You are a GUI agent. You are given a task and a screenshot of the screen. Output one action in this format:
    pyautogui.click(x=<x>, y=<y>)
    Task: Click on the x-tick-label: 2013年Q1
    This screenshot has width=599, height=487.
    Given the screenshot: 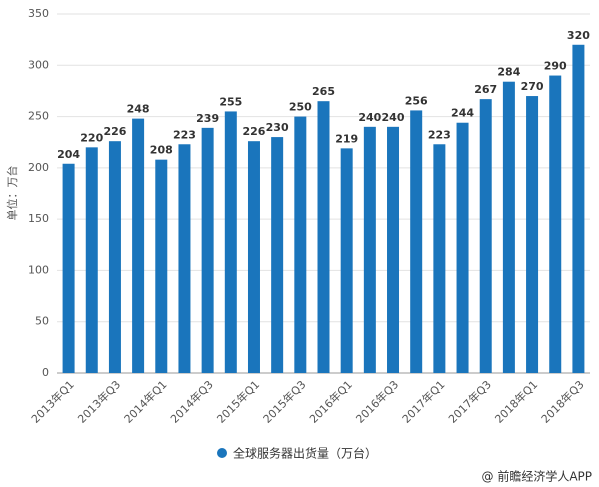 What is the action you would take?
    pyautogui.click(x=52, y=401)
    